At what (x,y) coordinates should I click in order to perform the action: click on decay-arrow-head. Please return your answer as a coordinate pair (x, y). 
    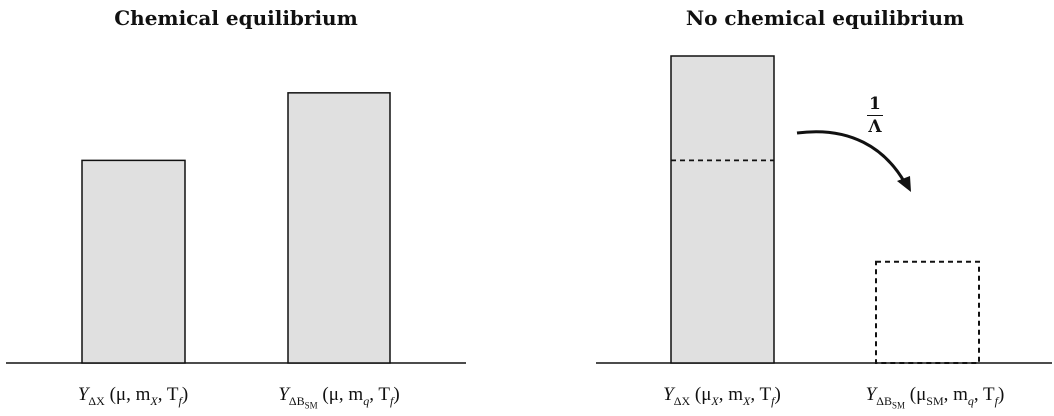
    Looking at the image, I should click on (904, 184).